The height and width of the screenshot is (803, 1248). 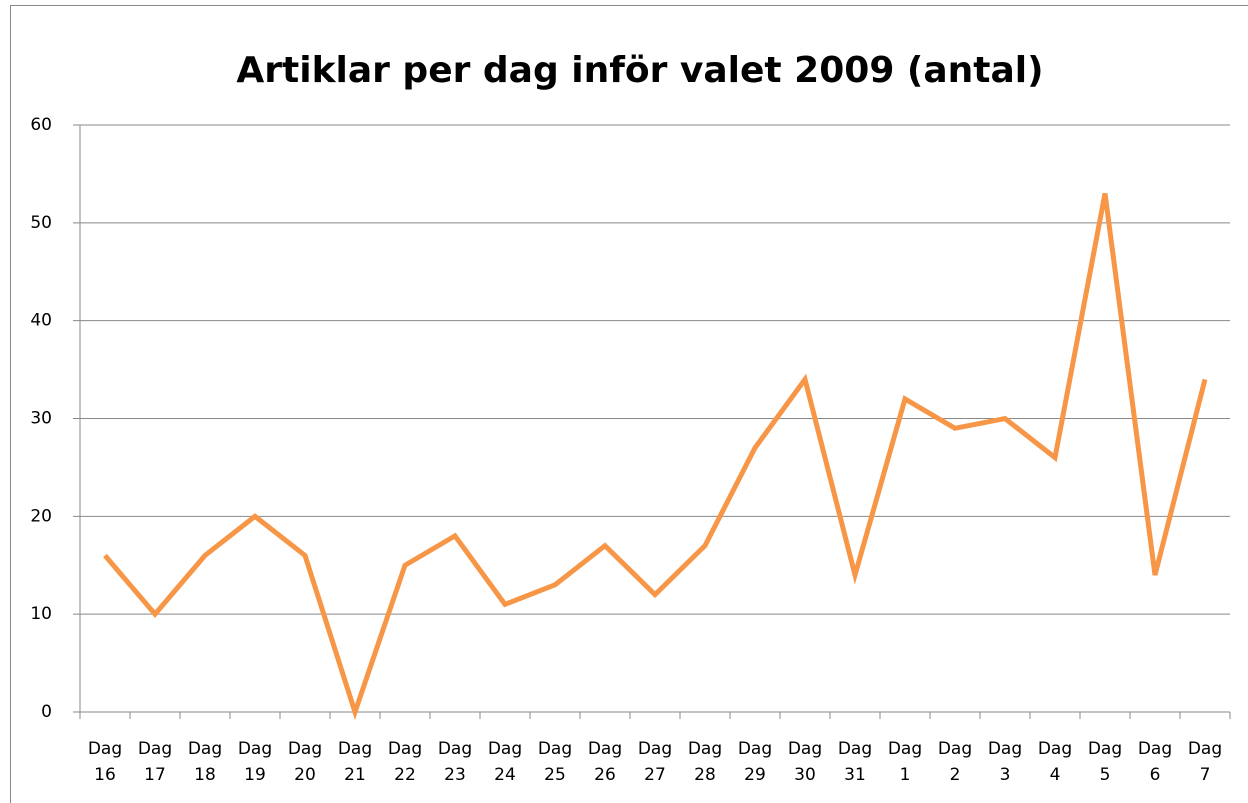 I want to click on x-tick-label: Dag 5, so click(x=1105, y=762).